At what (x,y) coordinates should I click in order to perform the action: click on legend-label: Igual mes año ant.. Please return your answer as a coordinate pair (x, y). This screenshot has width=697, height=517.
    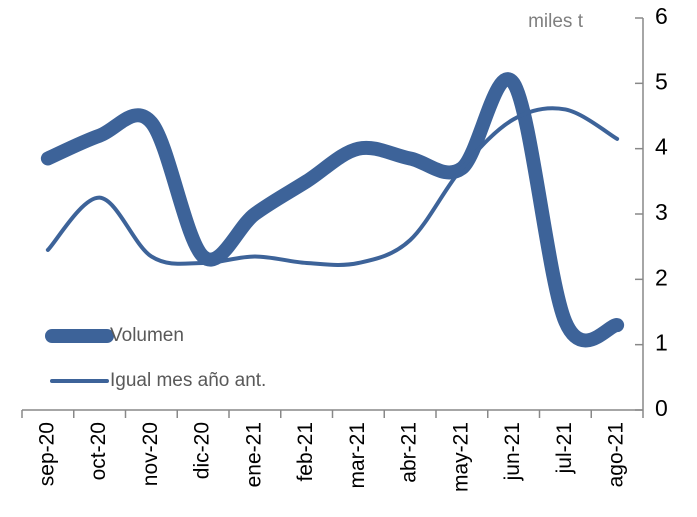
    Looking at the image, I should click on (188, 380).